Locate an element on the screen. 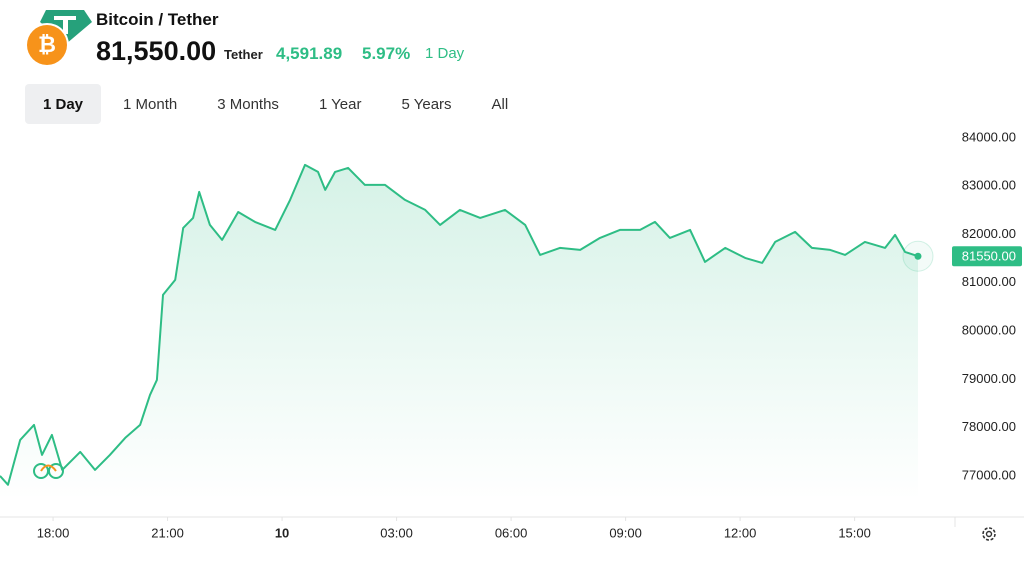 Image resolution: width=1024 pixels, height=576 pixels. y-tick-label: 83000.00 is located at coordinates (989, 185).